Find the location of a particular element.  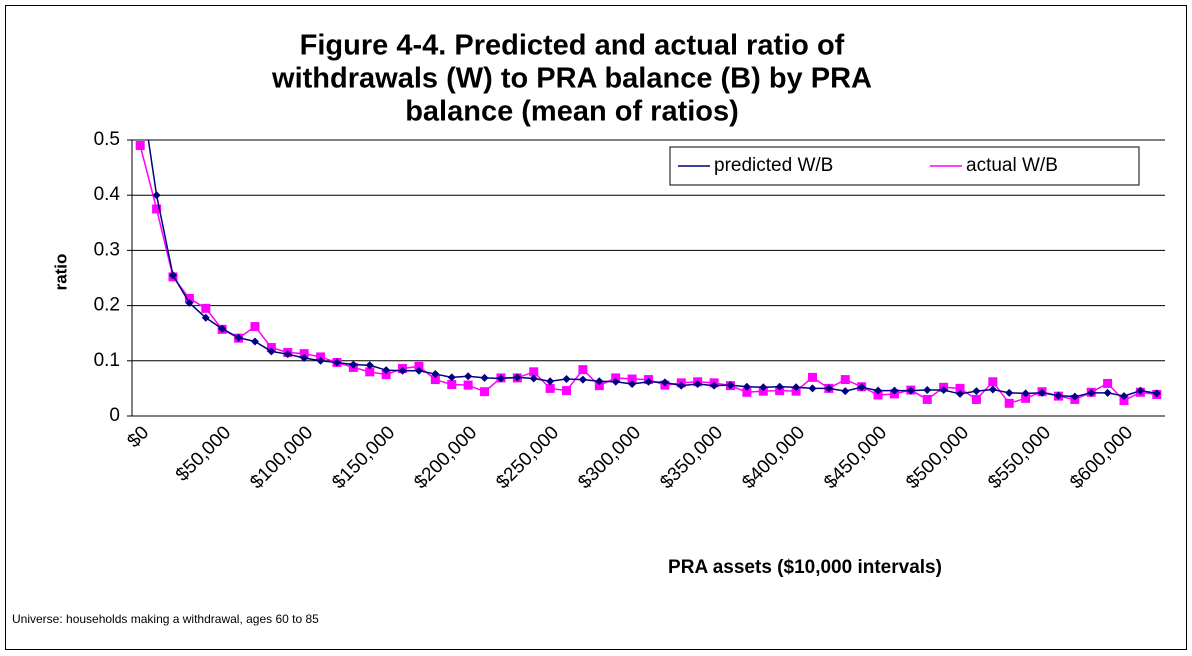

chart-title: balance (mean of ratios) is located at coordinates (572, 112).